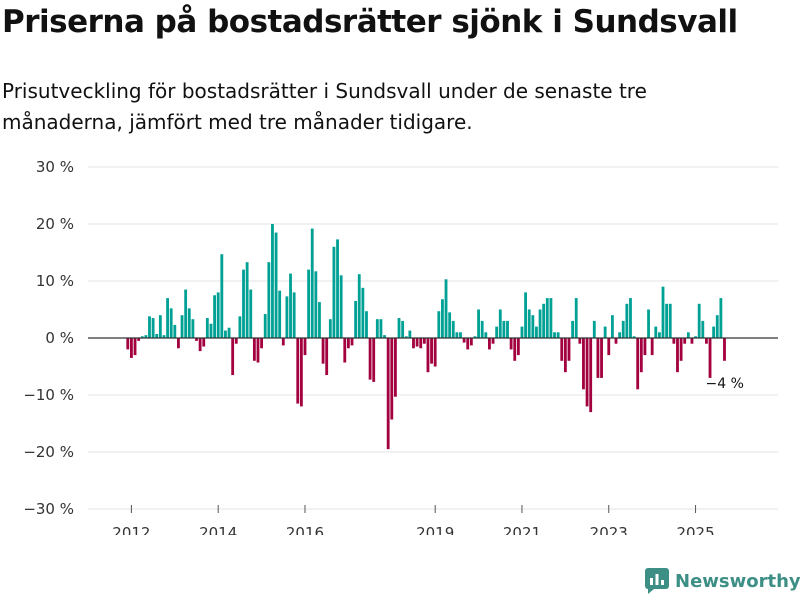 Image resolution: width=800 pixels, height=600 pixels. I want to click on y-tick-label: −30 %, so click(48, 509).